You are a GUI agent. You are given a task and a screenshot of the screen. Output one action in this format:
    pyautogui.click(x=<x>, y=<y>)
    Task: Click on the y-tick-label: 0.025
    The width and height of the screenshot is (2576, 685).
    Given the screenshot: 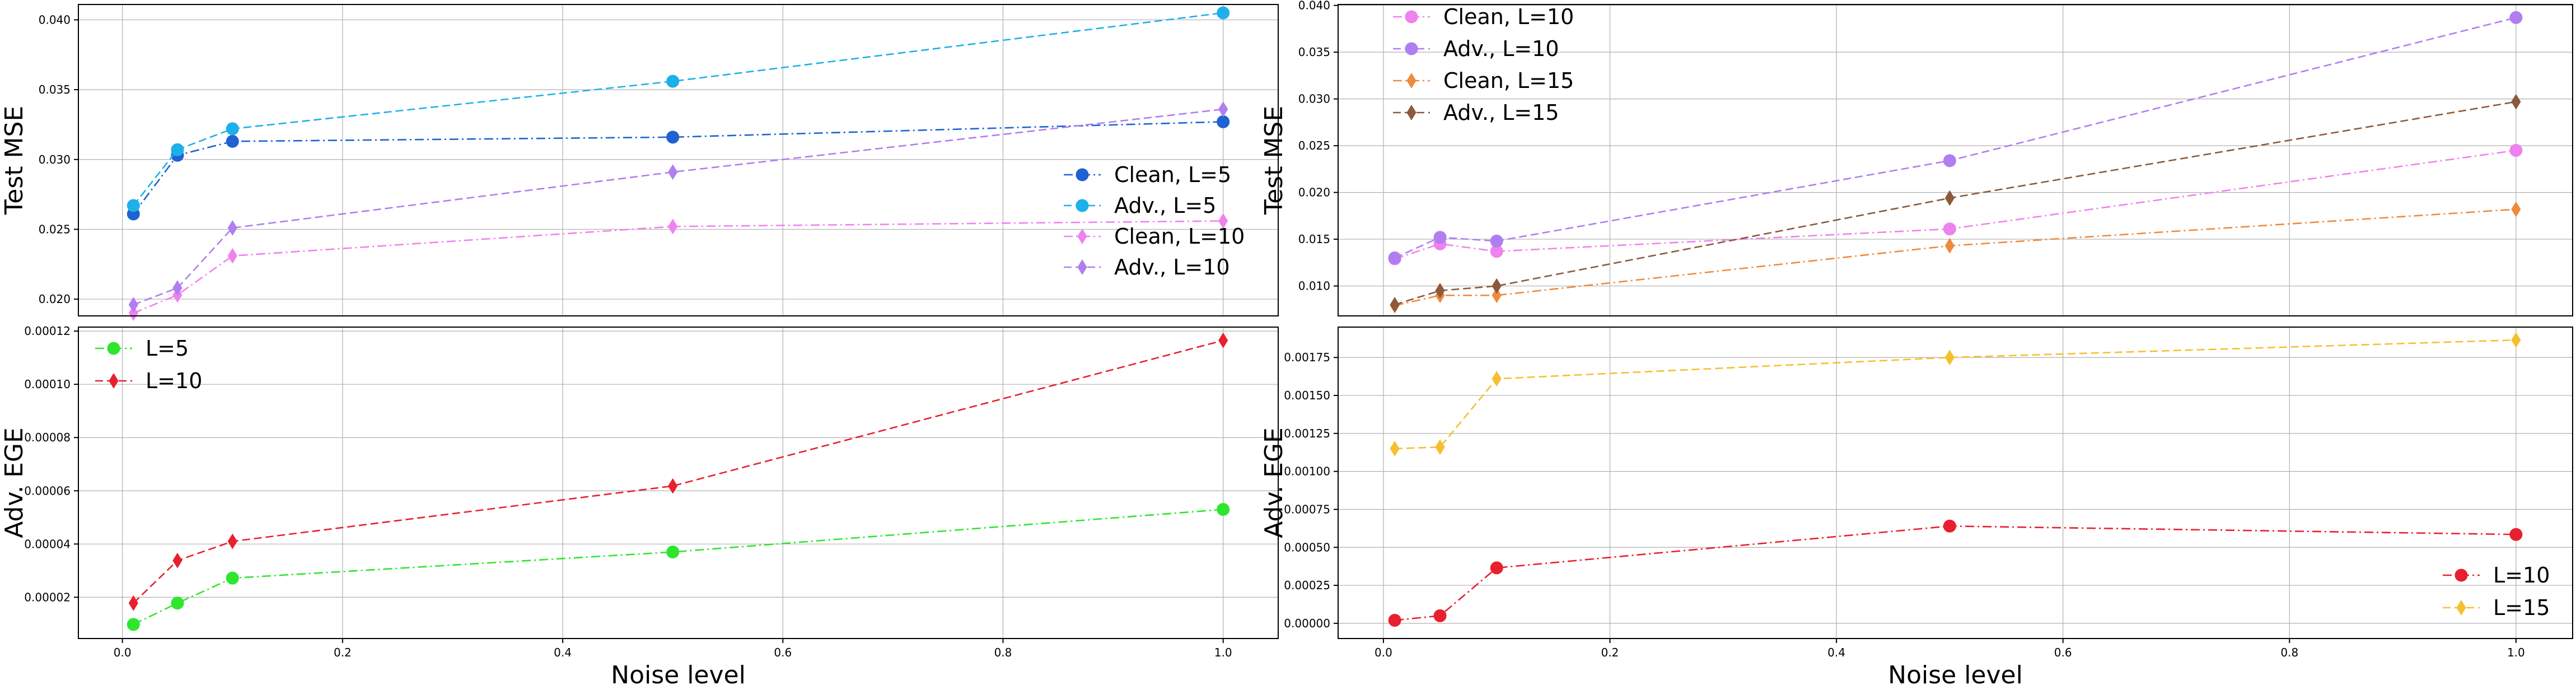 What is the action you would take?
    pyautogui.click(x=55, y=229)
    